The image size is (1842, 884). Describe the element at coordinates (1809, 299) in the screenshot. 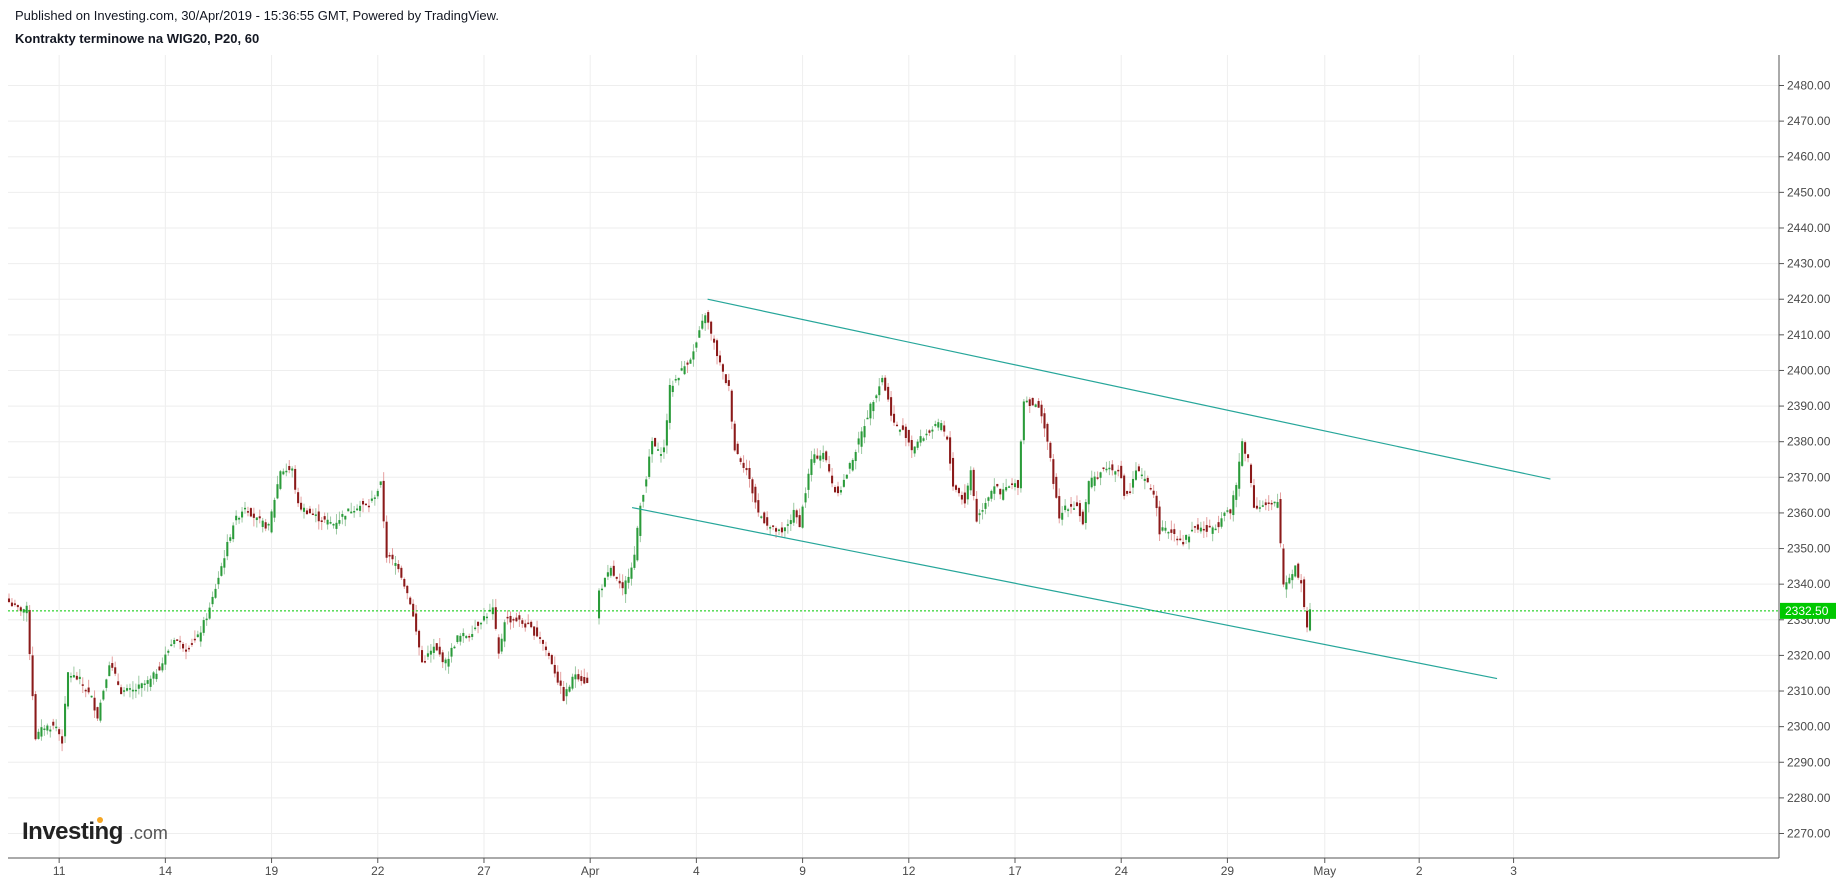

I see `y-tick-label: 2420.00` at that location.